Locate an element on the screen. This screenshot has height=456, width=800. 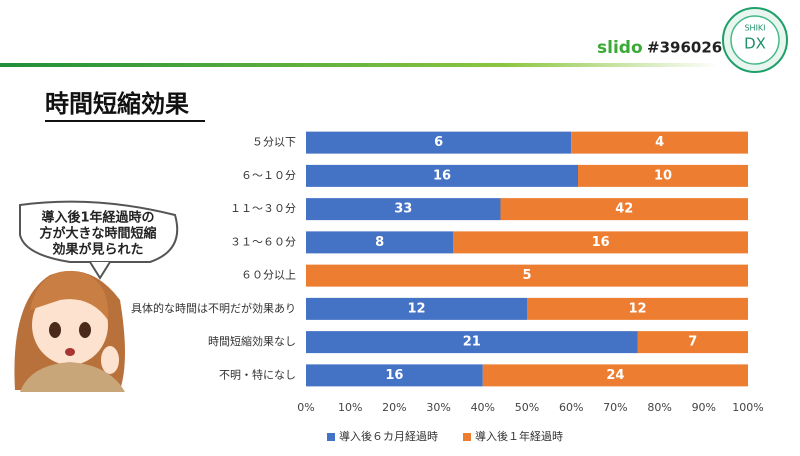
data-label: 24 is located at coordinates (615, 375).